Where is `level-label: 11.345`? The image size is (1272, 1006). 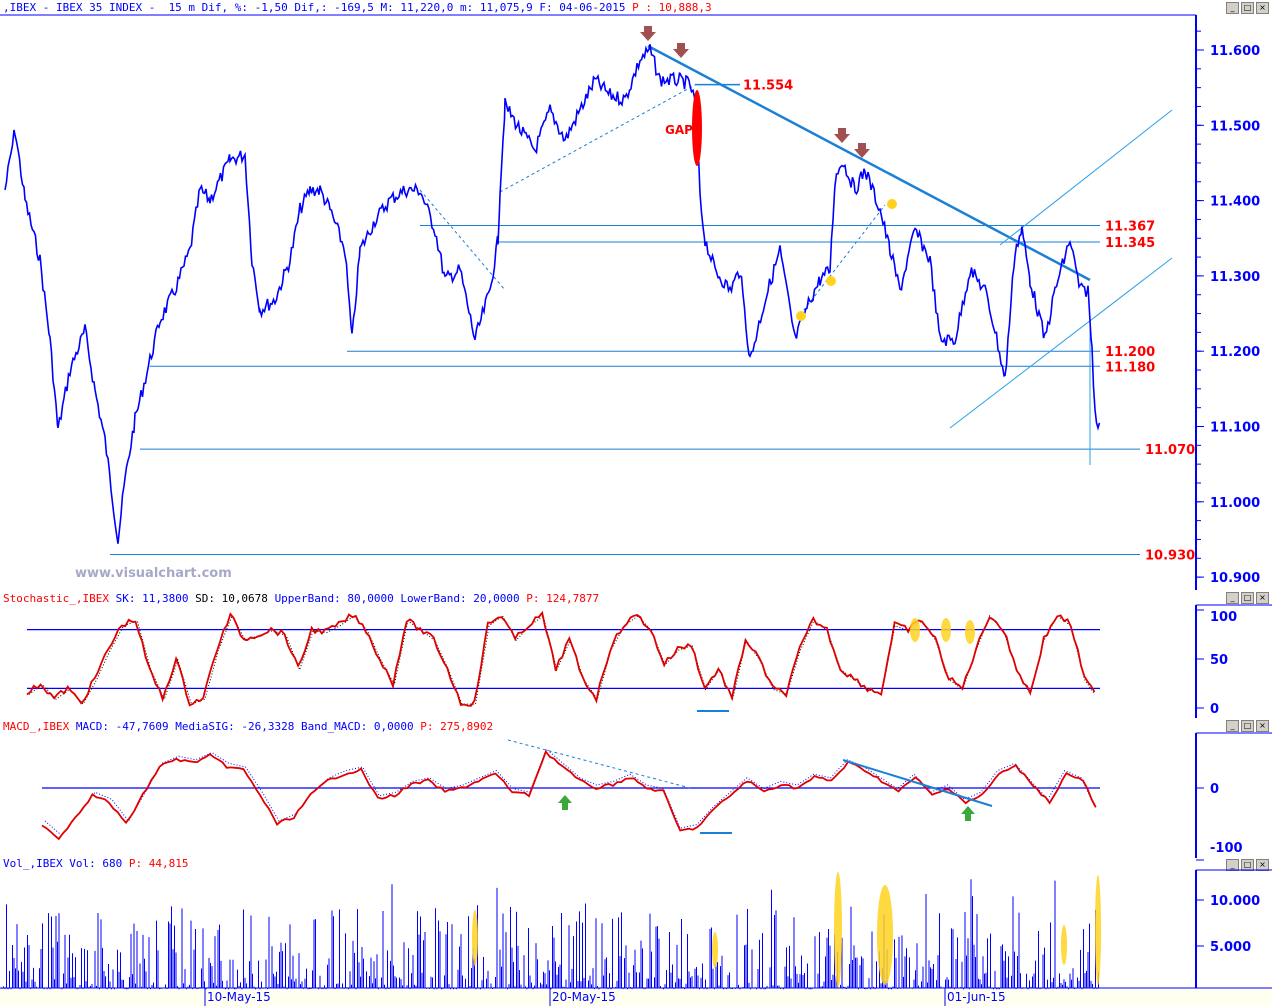
level-label: 11.345 is located at coordinates (1130, 243).